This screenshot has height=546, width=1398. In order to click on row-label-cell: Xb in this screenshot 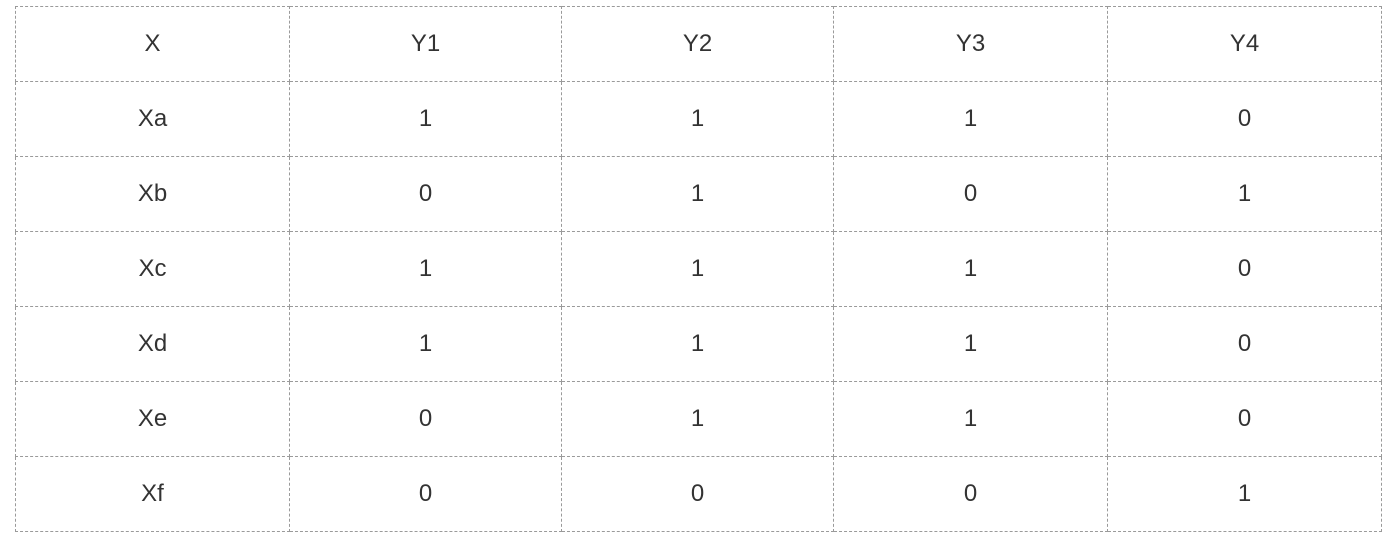, I will do `click(152, 194)`.